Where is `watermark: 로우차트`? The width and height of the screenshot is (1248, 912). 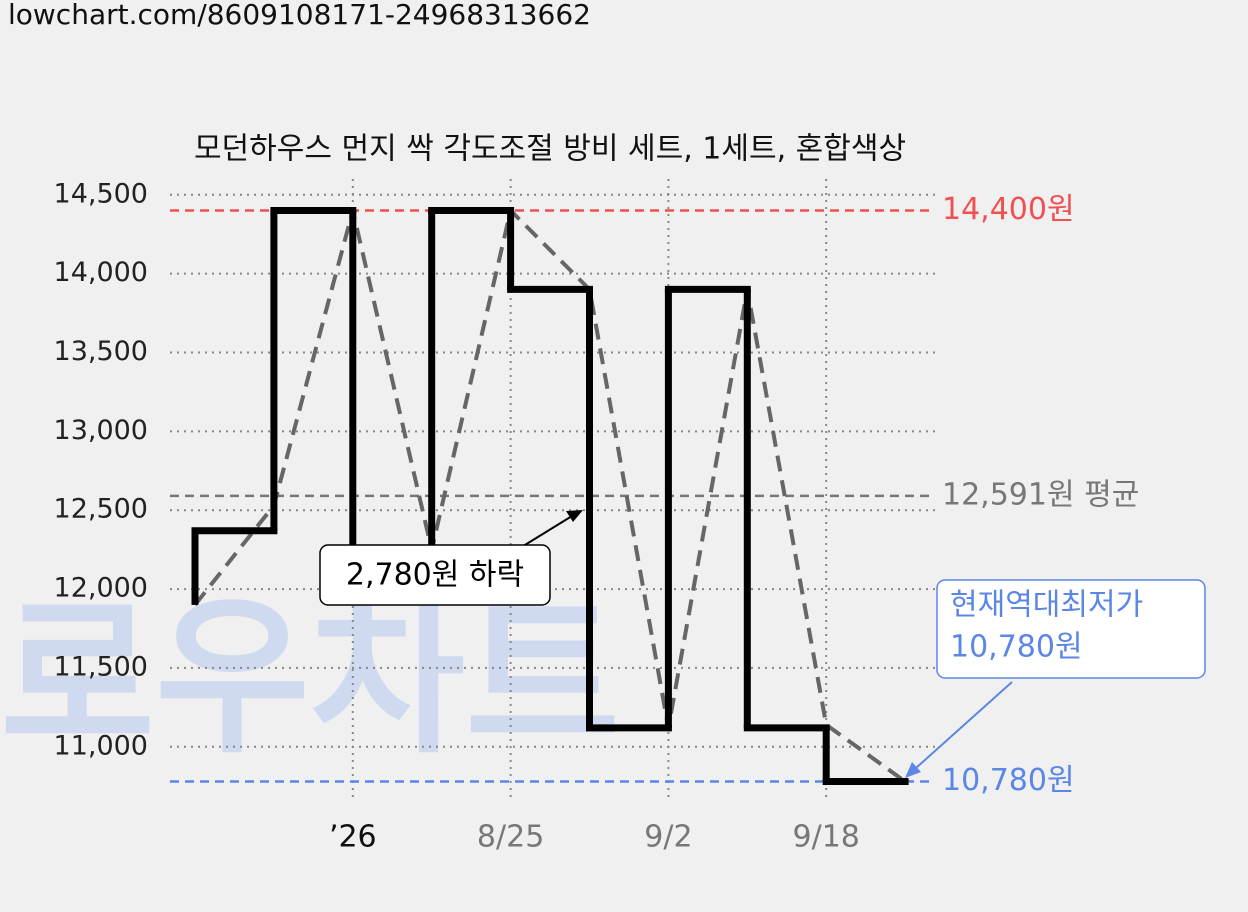
watermark: 로우차트 is located at coordinates (310, 678).